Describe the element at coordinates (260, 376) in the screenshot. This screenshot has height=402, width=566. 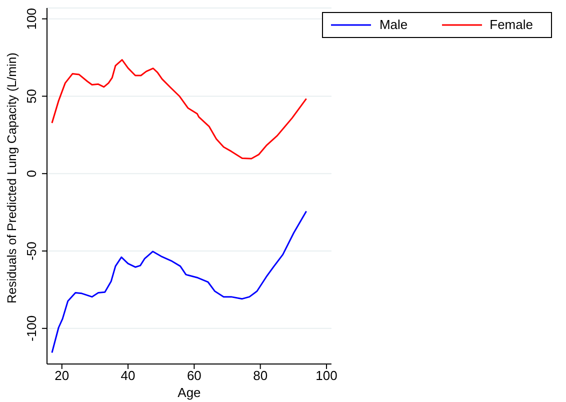
I see `x-tick-label: 80` at that location.